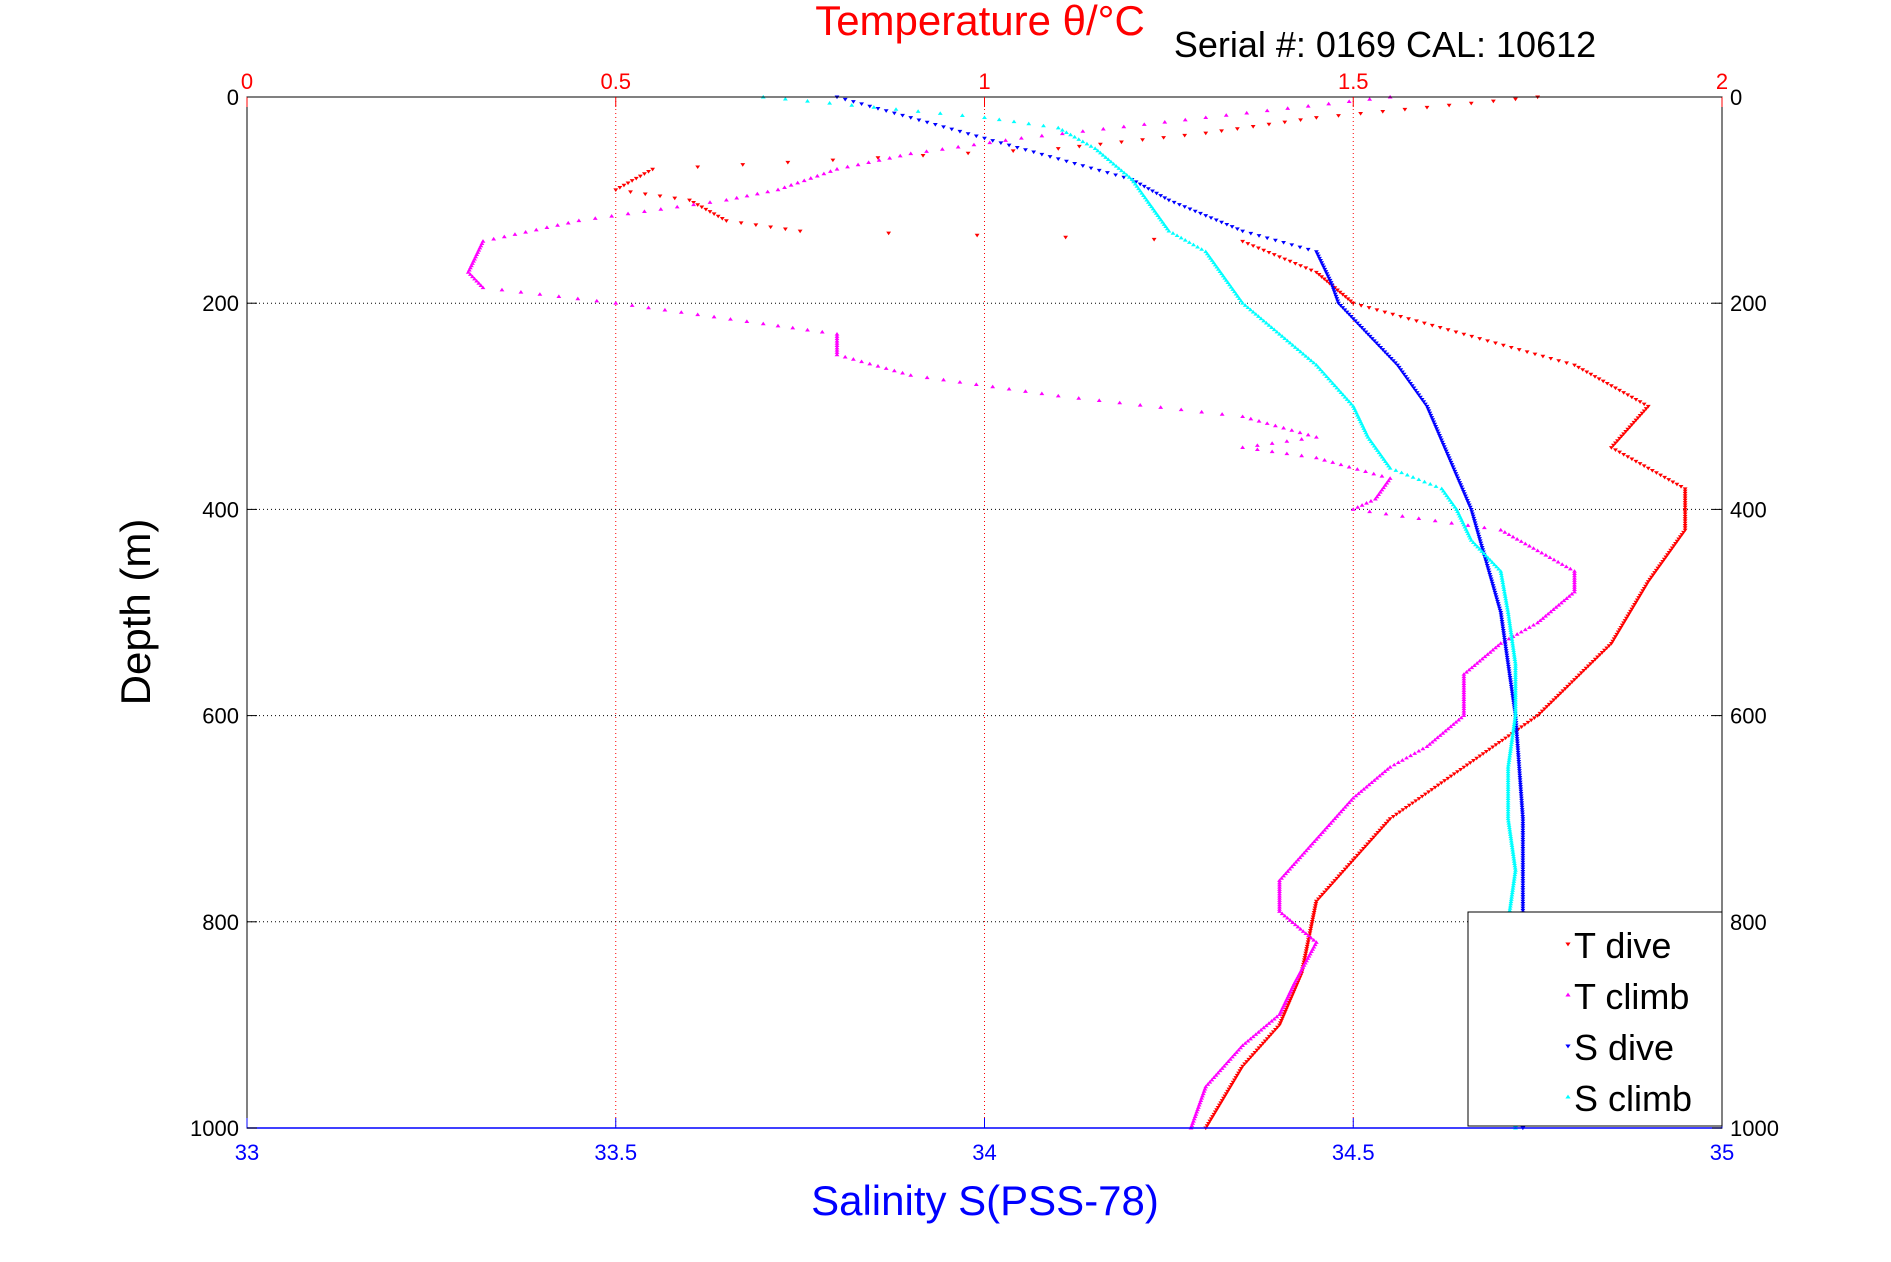 Image resolution: width=1891 pixels, height=1262 pixels. What do you see at coordinates (1633, 1098) in the screenshot?
I see `legend-label: S climb` at bounding box center [1633, 1098].